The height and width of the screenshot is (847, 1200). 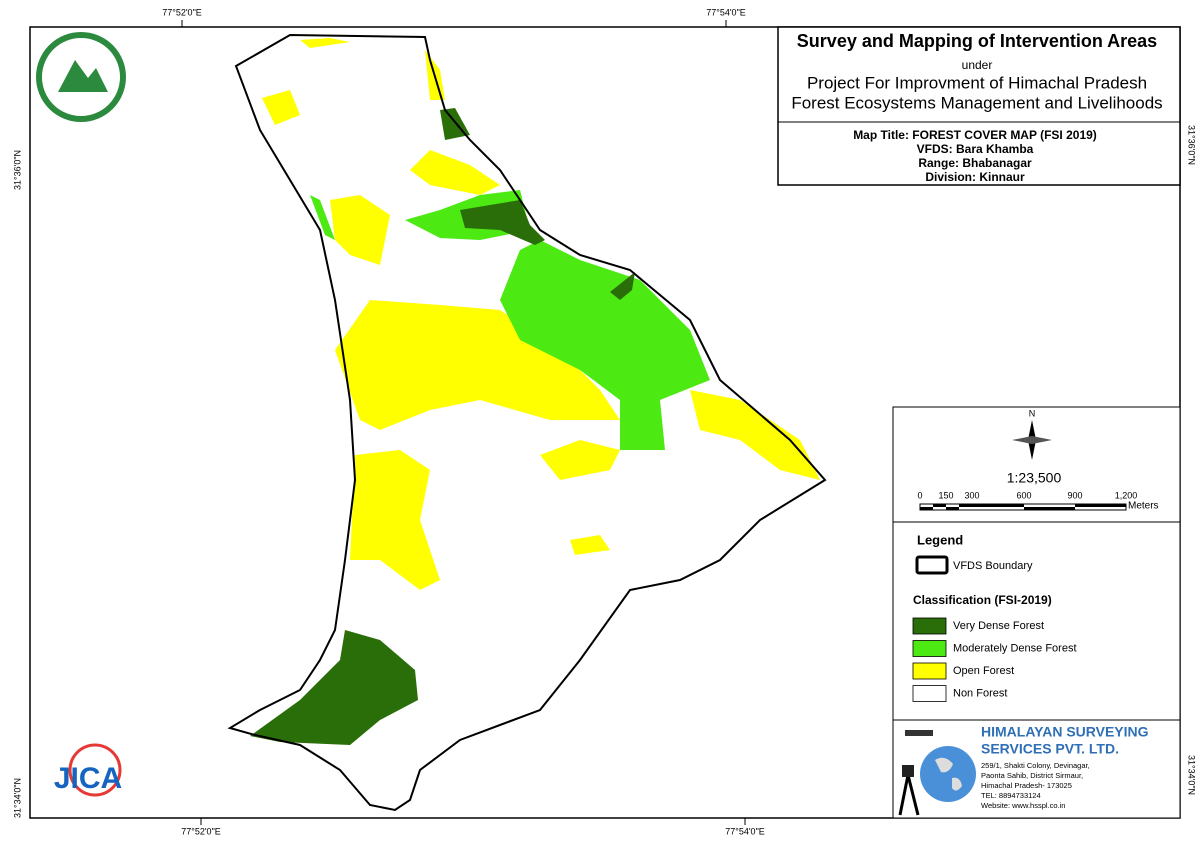 I want to click on scale-unit: Meters, so click(x=1143, y=506).